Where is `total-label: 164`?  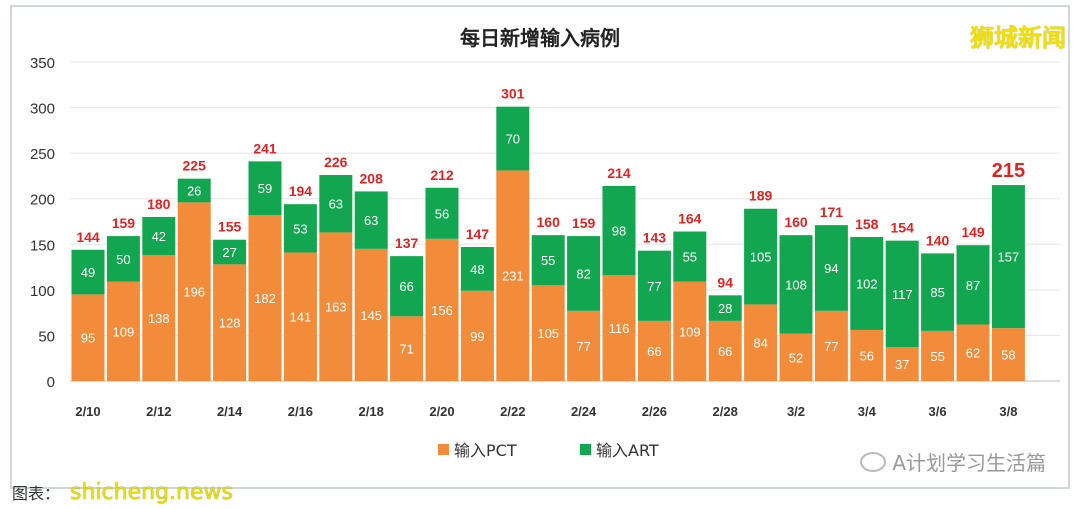
total-label: 164 is located at coordinates (690, 219).